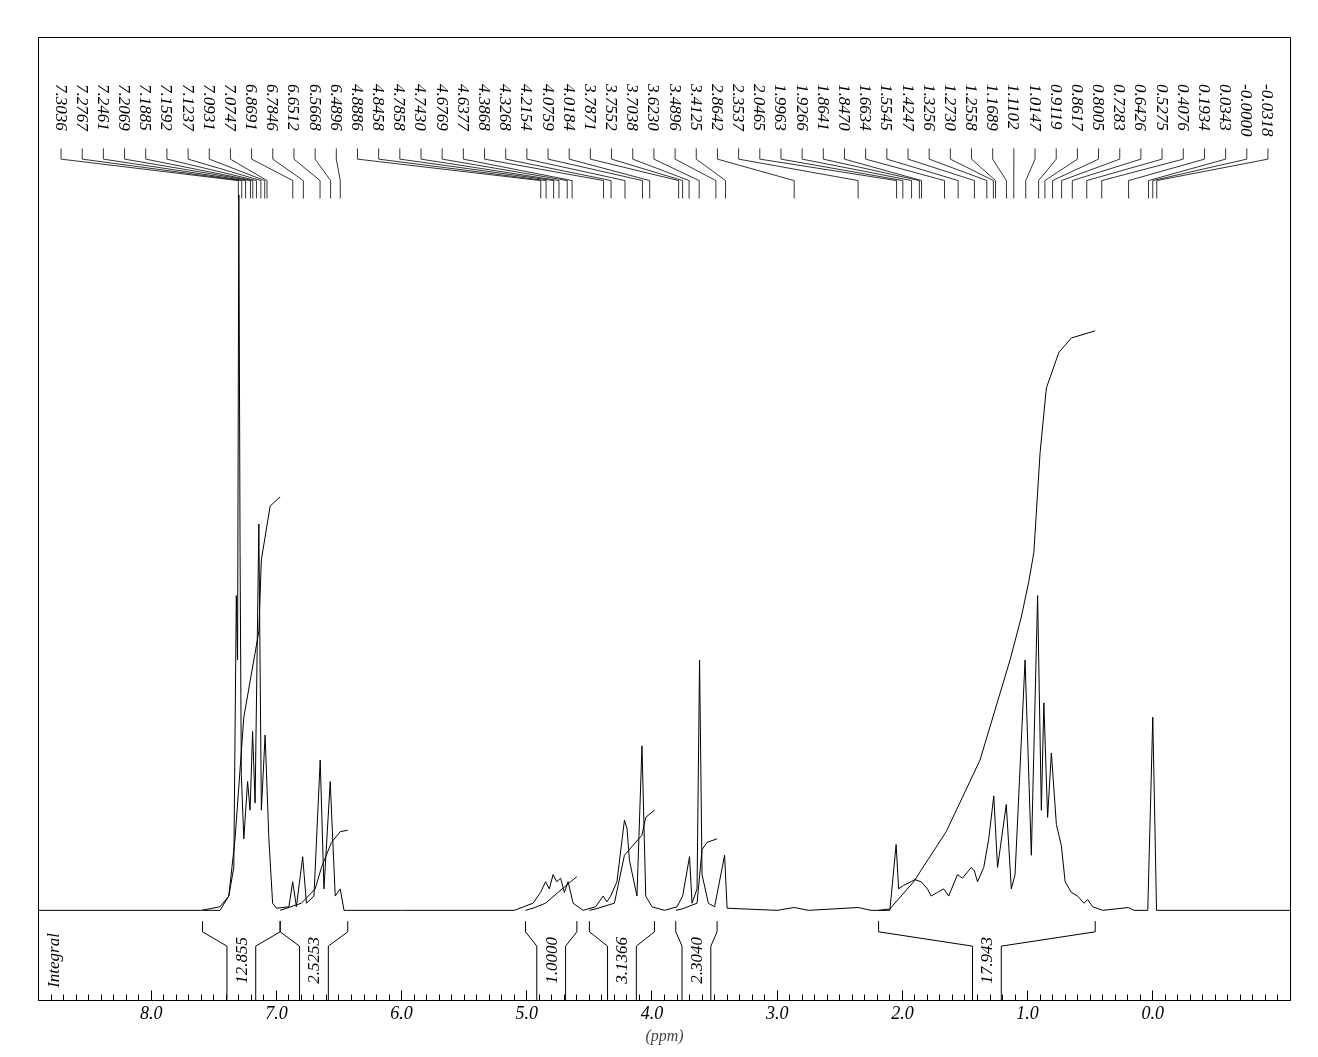 This screenshot has height=1057, width=1318. Describe the element at coordinates (654, 107) in the screenshot. I see `annotation: 3.6230` at that location.